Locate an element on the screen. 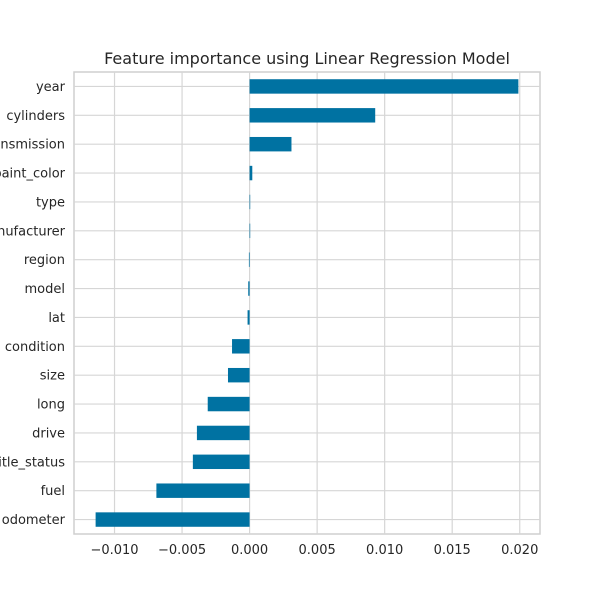 The height and width of the screenshot is (600, 600). bar-condition is located at coordinates (241, 346).